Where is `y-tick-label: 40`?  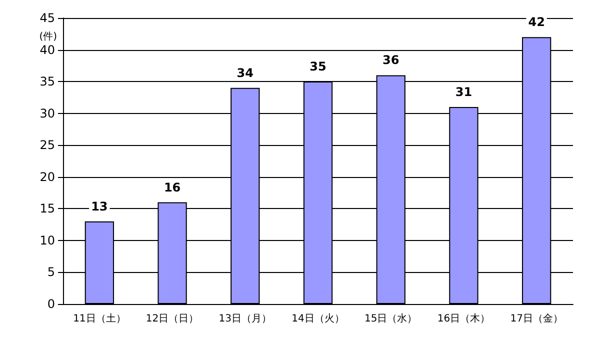
y-tick-label: 40 is located at coordinates (47, 49).